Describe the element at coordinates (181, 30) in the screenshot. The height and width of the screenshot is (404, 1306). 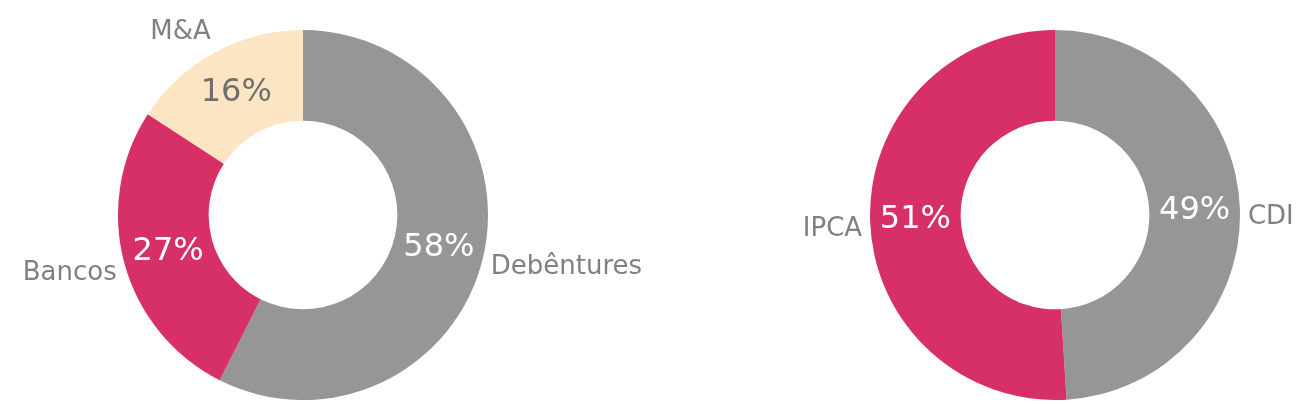
I see `slice-label: M&A` at that location.